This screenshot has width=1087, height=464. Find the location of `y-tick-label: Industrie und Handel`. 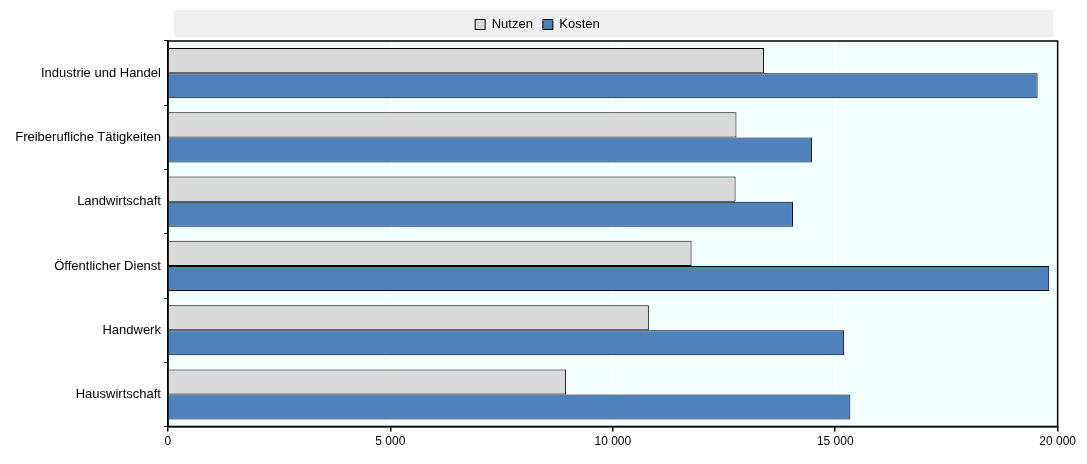

y-tick-label: Industrie und Handel is located at coordinates (101, 72).